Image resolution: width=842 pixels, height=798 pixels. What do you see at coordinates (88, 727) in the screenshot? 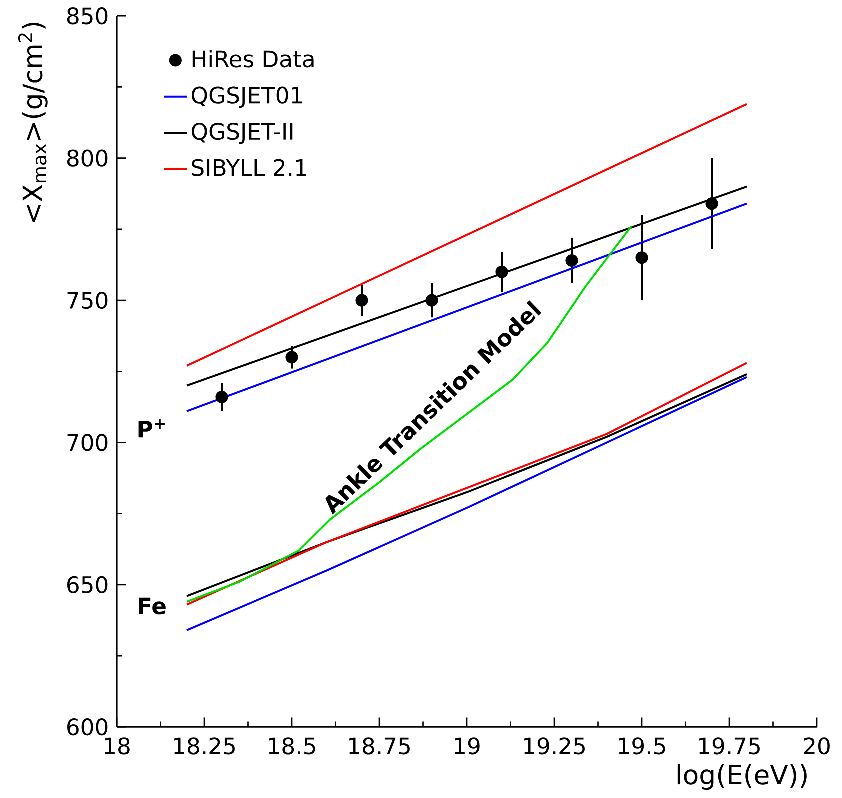
I see `y-tick-label: 600` at bounding box center [88, 727].